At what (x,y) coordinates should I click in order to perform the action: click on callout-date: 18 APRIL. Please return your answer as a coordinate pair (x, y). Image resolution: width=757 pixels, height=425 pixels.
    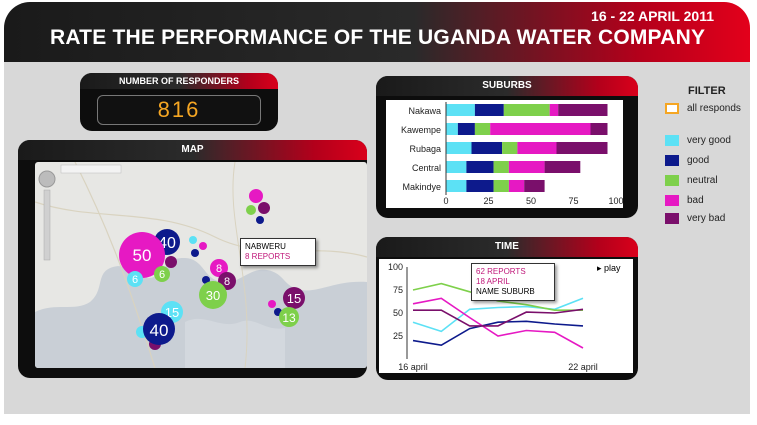
    Looking at the image, I should click on (493, 281).